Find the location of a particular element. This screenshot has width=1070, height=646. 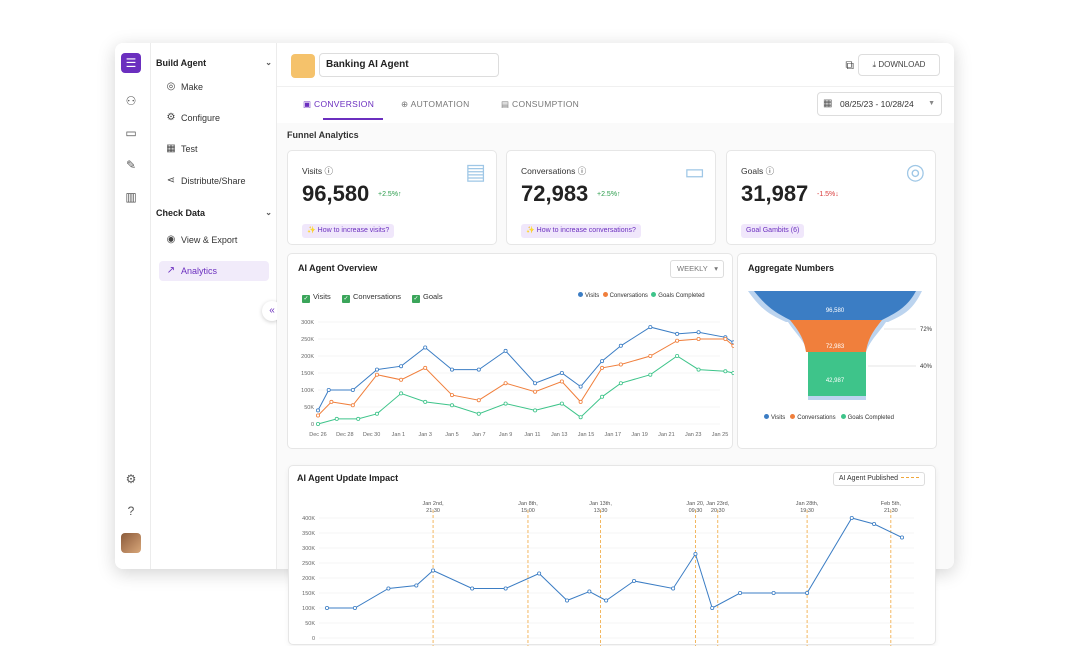

toggle-conversations: ✓ Conversations is located at coordinates (371, 297).